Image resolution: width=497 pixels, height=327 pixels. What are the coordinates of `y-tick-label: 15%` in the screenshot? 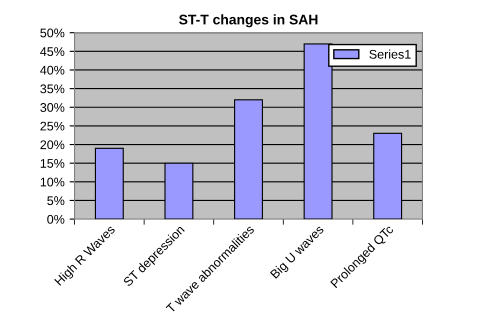 It's located at (52, 163).